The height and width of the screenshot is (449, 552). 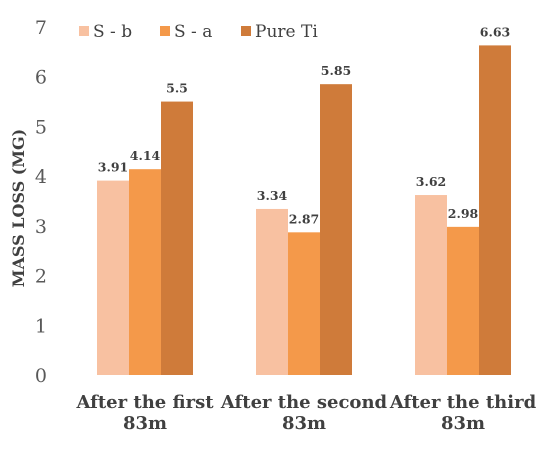 I want to click on legend-item: S - b, so click(x=105, y=32).